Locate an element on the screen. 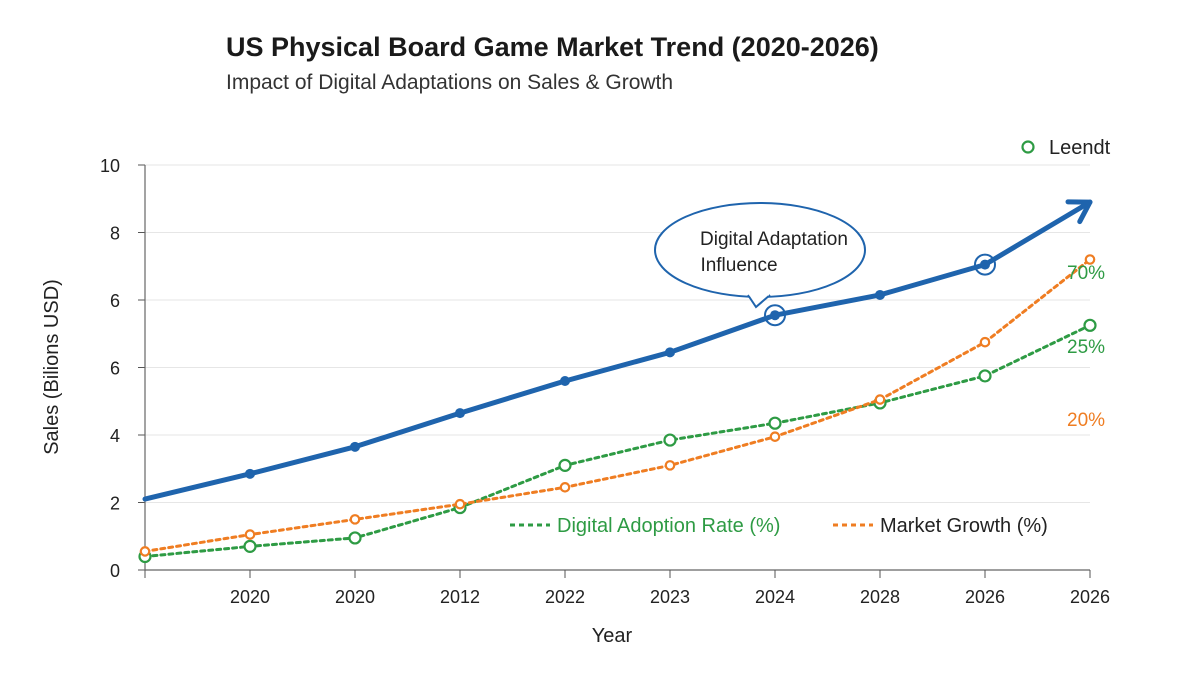 The width and height of the screenshot is (1200, 685). y-axis-label: Sales (Bilions USD) is located at coordinates (52, 367).